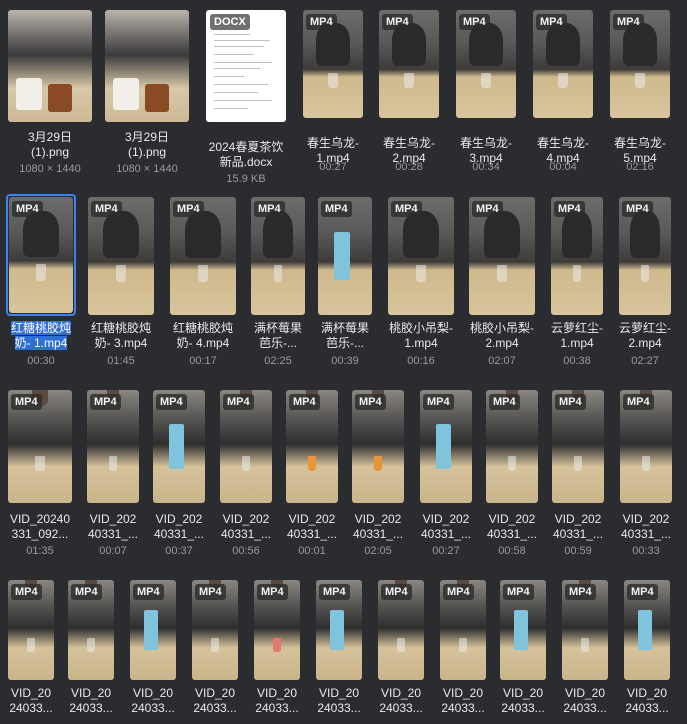 Image resolution: width=687 pixels, height=724 pixels. What do you see at coordinates (446, 475) in the screenshot?
I see `file-item-video: MP4 VID_202 40331_... 00:27` at bounding box center [446, 475].